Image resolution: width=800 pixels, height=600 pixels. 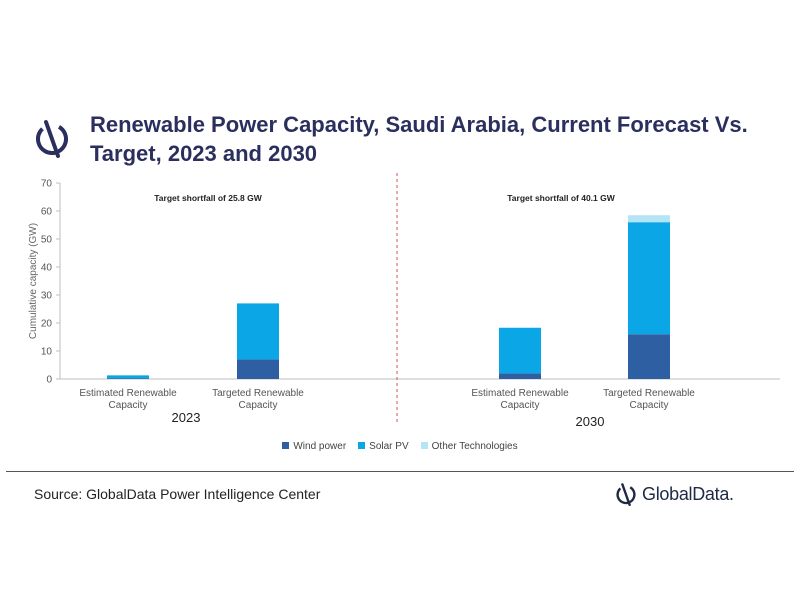 I want to click on legend-label: Solar PV, so click(x=389, y=446).